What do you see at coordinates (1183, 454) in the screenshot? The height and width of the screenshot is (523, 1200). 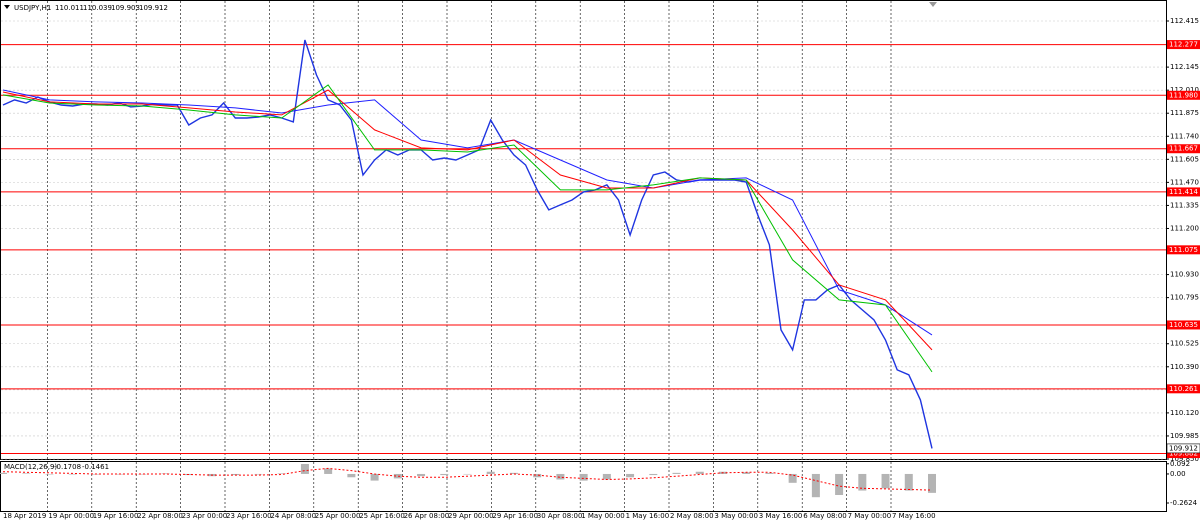 I see `level-label: 109.882` at bounding box center [1183, 454].